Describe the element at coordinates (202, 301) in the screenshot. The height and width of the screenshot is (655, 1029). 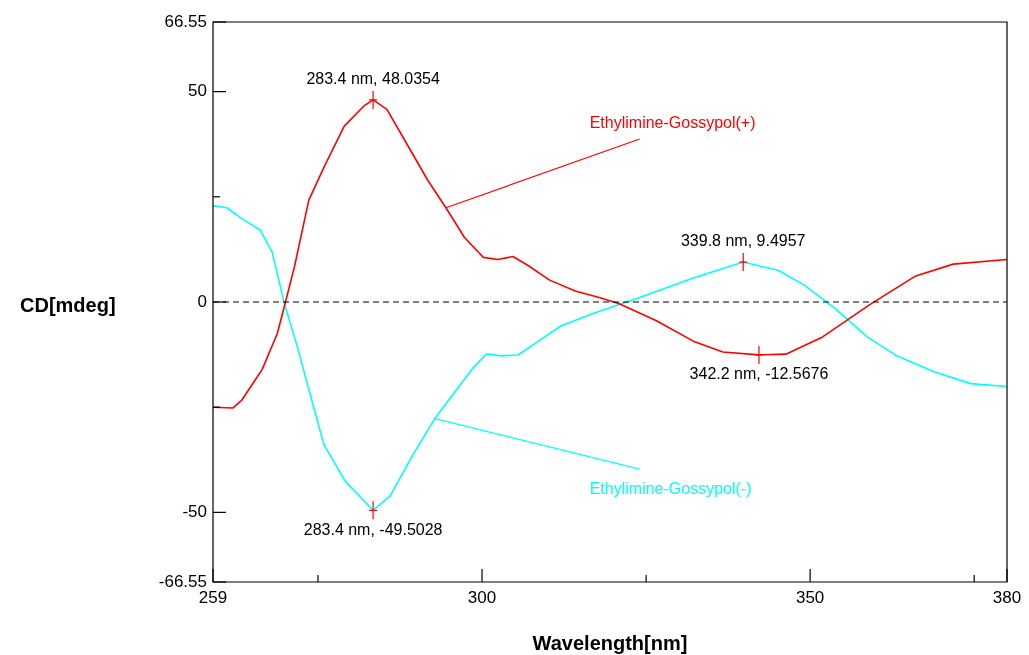
I see `y-tick-label: 0` at that location.